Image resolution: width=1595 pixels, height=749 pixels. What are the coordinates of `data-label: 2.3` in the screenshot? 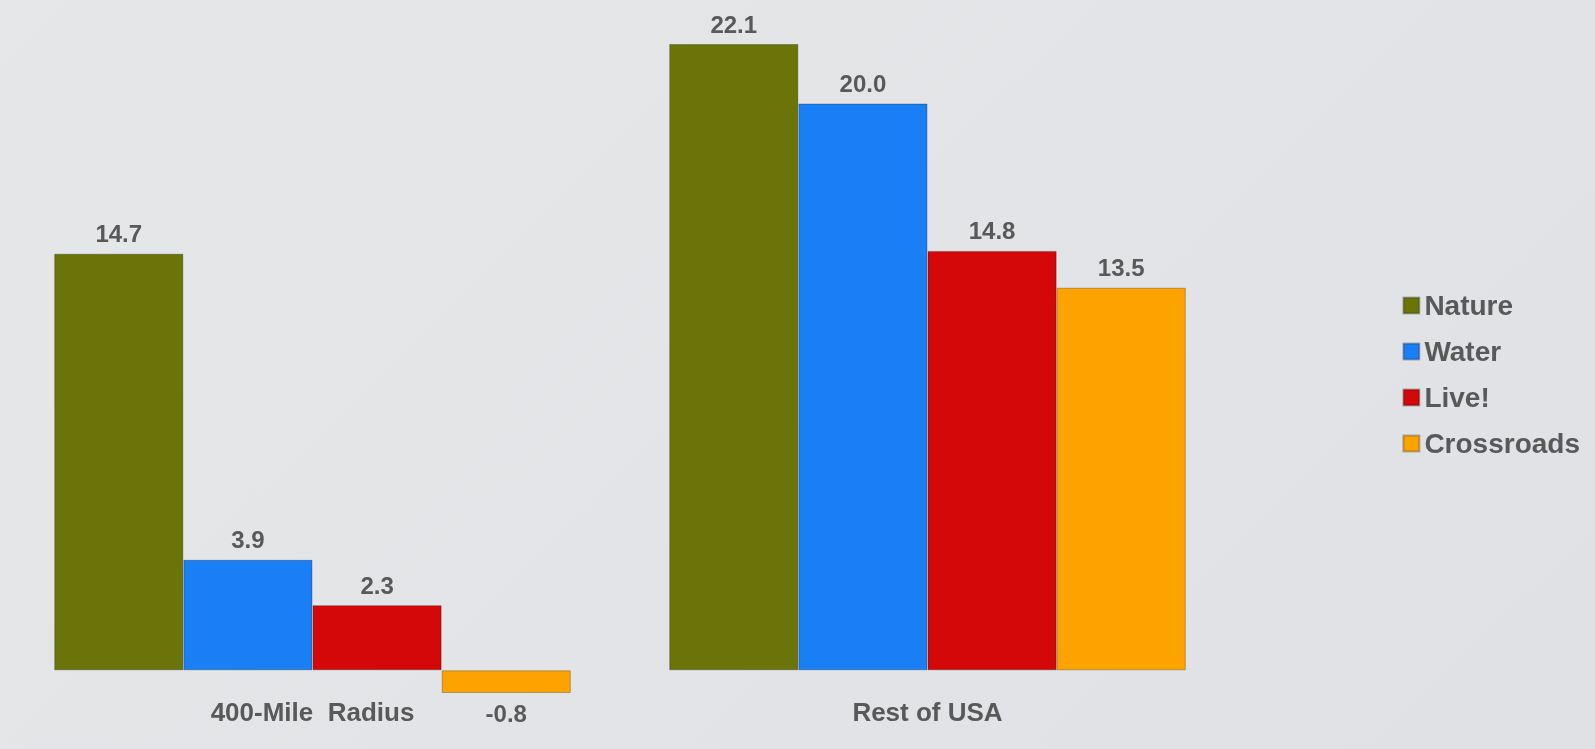 It's located at (377, 585).